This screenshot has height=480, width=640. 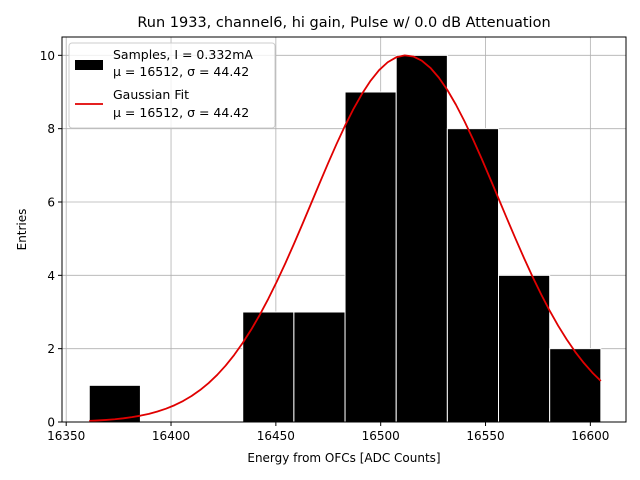 What do you see at coordinates (51, 203) in the screenshot?
I see `y-tick-label: 6` at bounding box center [51, 203].